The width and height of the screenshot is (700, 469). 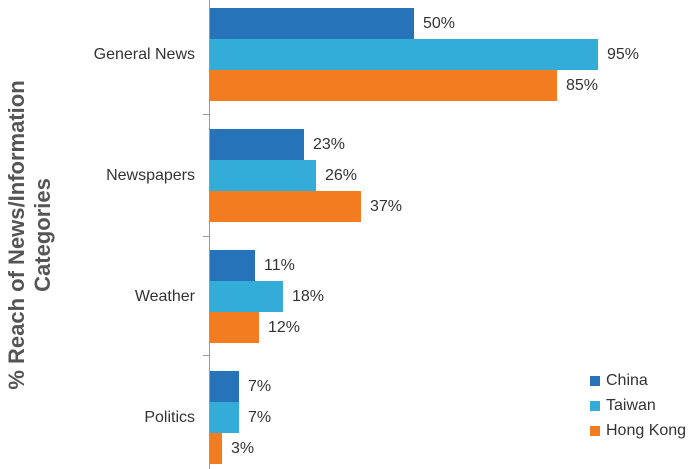 What do you see at coordinates (42, 234) in the screenshot?
I see `y-axis-title-line-2: Categories` at bounding box center [42, 234].